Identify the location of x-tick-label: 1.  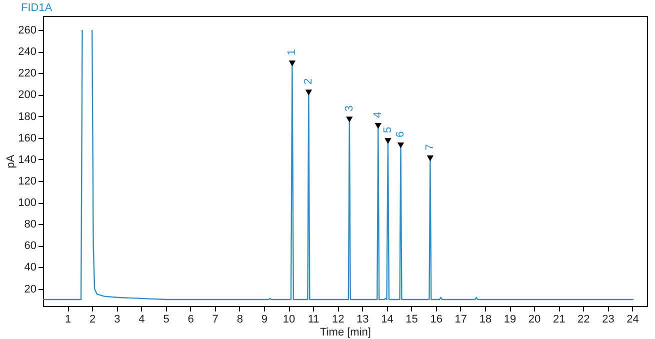
(68, 320).